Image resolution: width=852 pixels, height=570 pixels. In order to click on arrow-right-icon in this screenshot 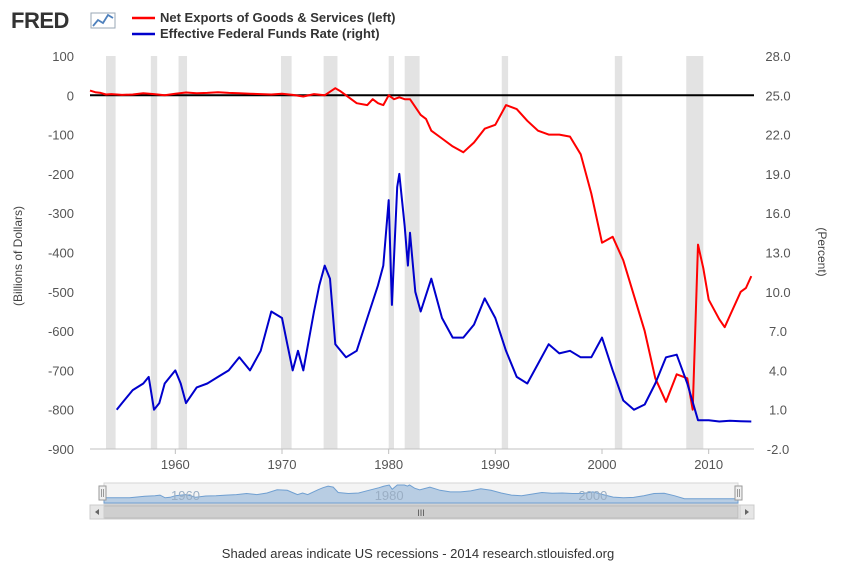, I will do `click(747, 512)`.